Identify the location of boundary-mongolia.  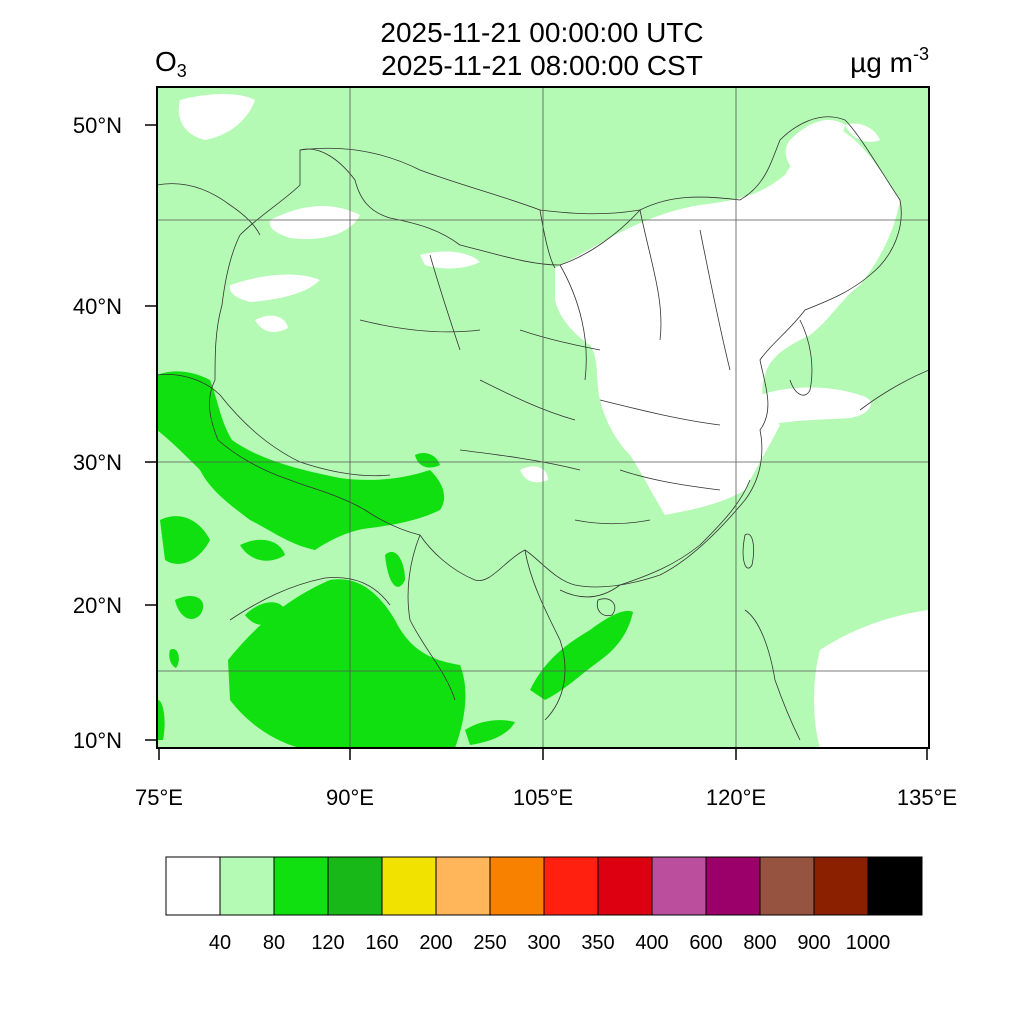
(470, 181).